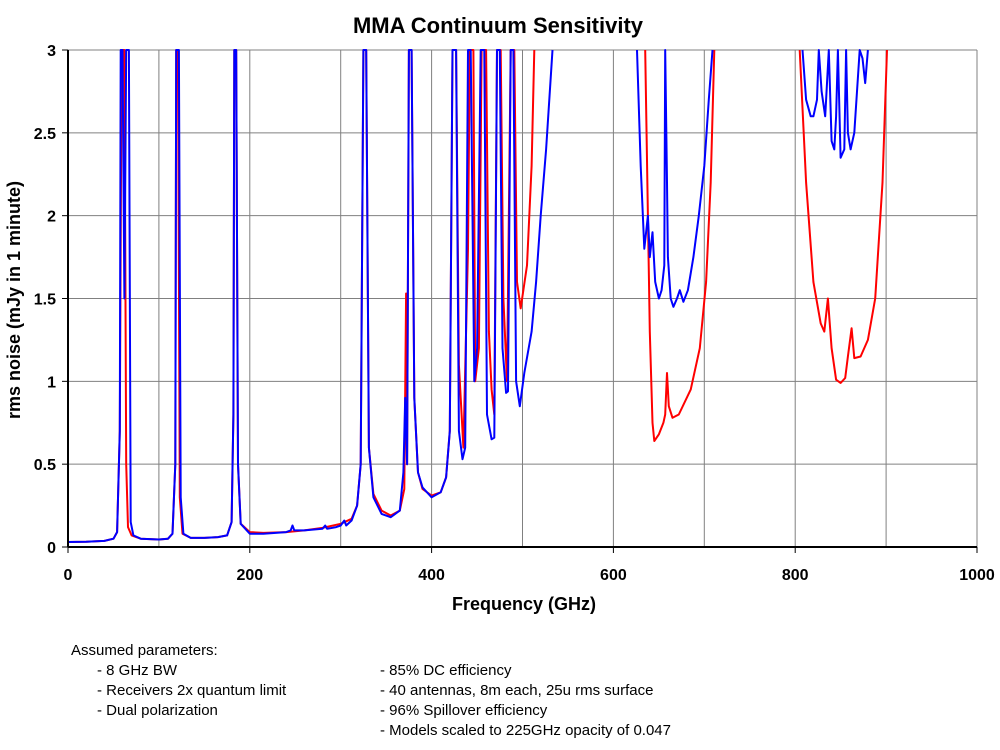 This screenshot has width=1000, height=750. What do you see at coordinates (51, 548) in the screenshot?
I see `y-tick-label: 0` at bounding box center [51, 548].